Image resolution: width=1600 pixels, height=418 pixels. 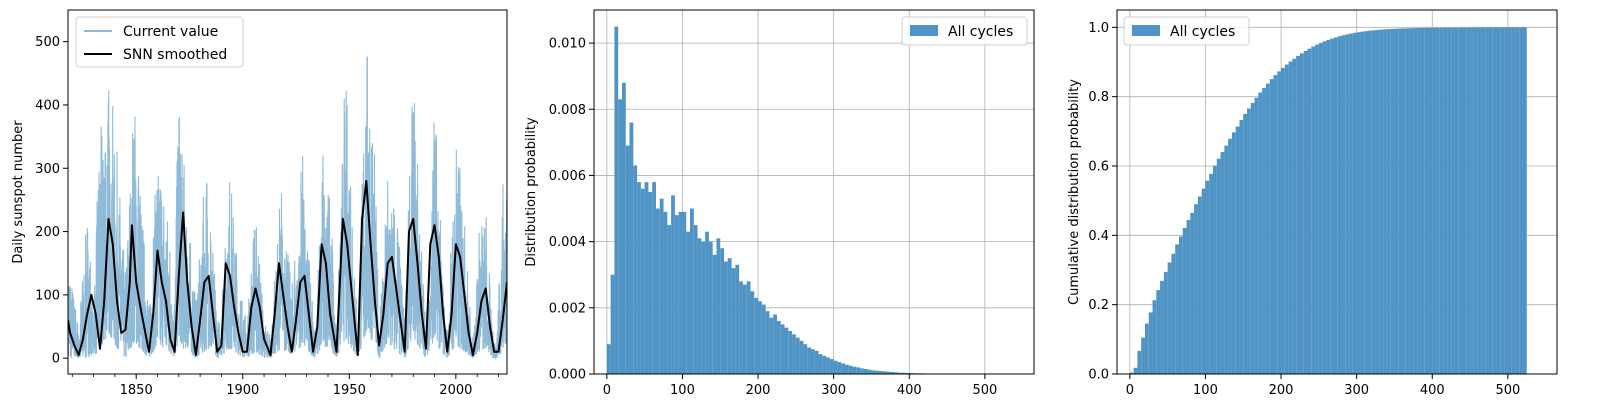 What do you see at coordinates (47, 232) in the screenshot?
I see `y-tick-label: 200` at bounding box center [47, 232].